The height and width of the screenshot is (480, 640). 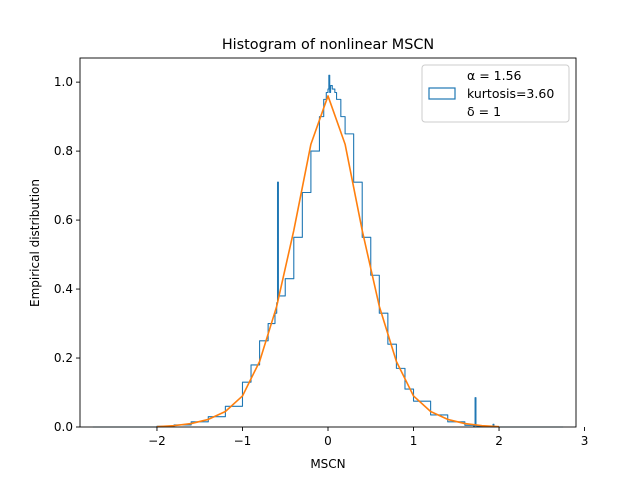 I want to click on x-axis-ticks: −2 −1 0 1 2 3, so click(x=368, y=437).